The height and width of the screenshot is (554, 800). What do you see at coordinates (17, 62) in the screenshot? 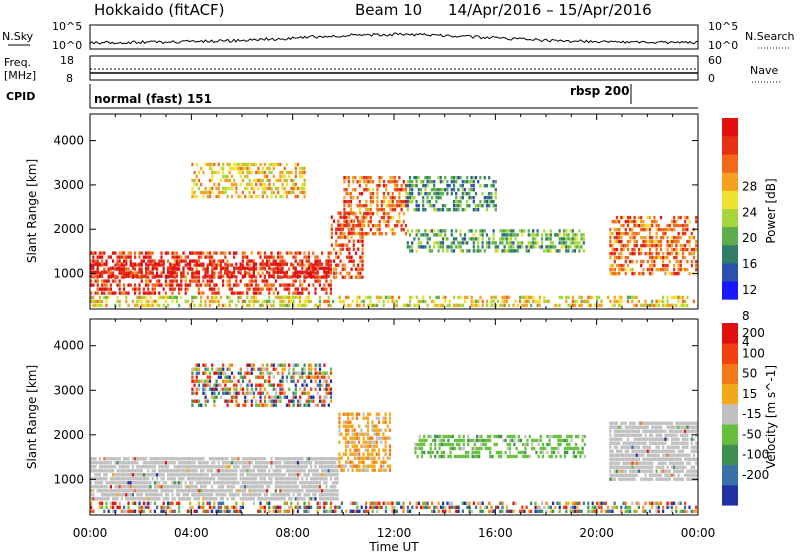
I see `freq-label-1: Freq.` at bounding box center [17, 62].